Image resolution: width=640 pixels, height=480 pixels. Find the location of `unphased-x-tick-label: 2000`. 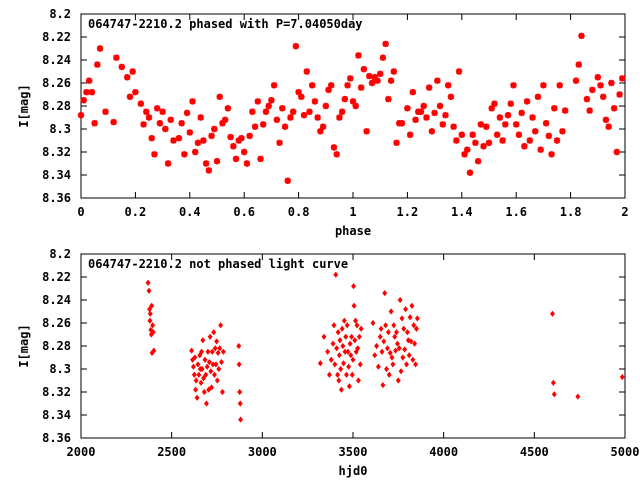

unphased-x-tick-label: 2000 is located at coordinates (81, 452).